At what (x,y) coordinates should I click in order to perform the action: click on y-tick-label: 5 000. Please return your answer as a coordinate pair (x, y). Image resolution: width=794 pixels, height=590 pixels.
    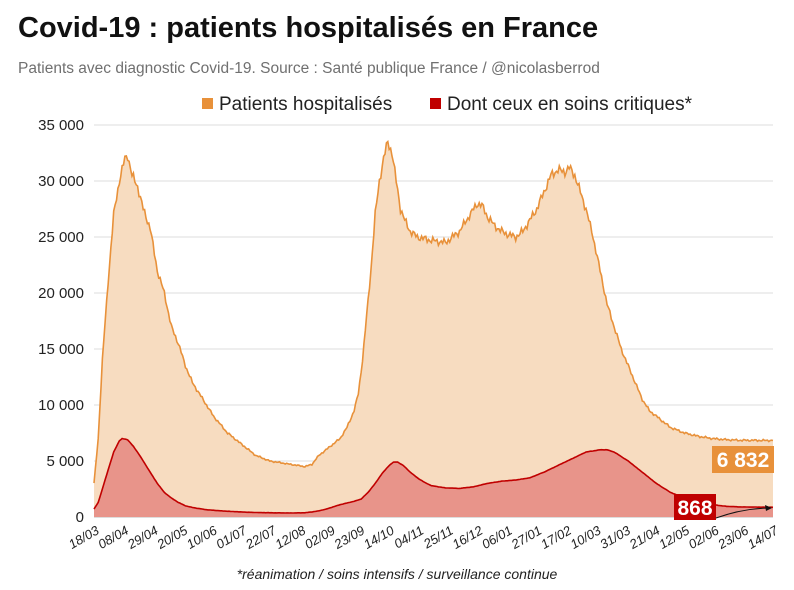
    Looking at the image, I should click on (65, 461).